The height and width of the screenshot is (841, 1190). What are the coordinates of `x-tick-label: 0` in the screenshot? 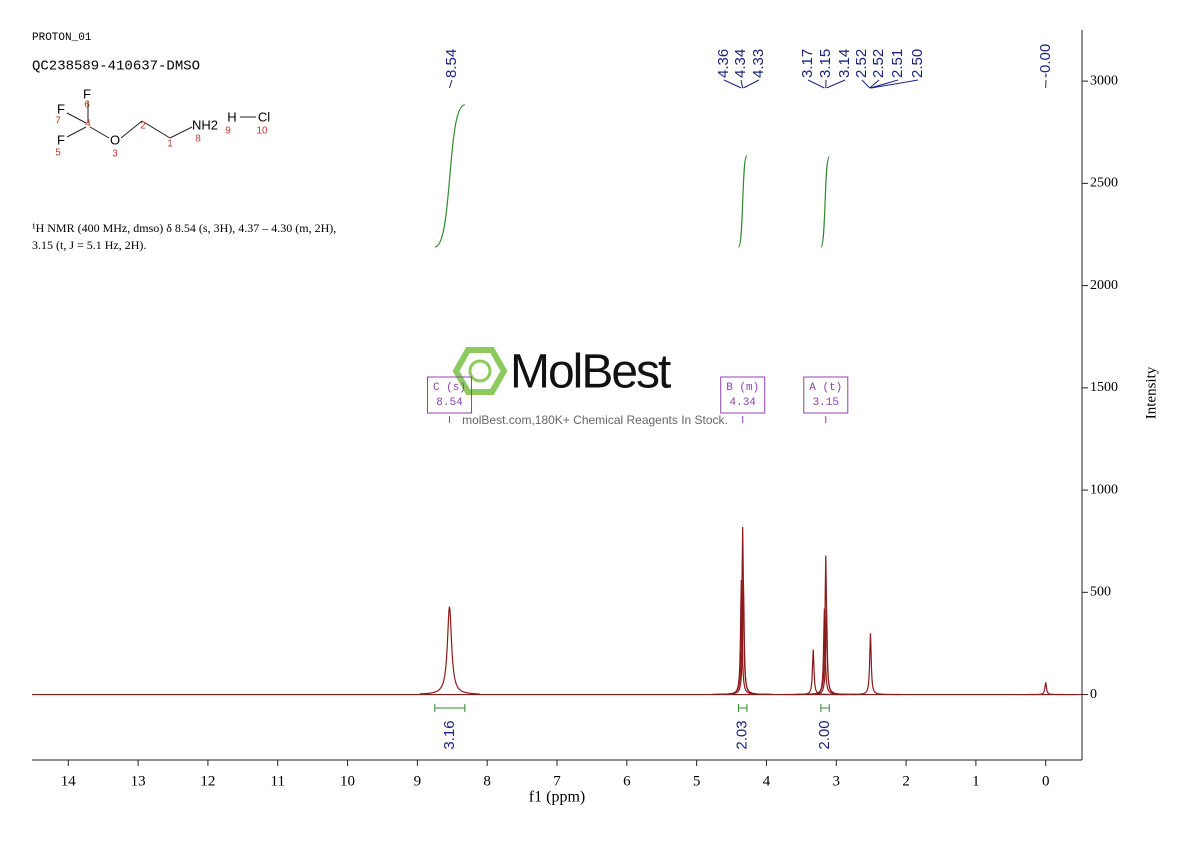 It's located at (1046, 781).